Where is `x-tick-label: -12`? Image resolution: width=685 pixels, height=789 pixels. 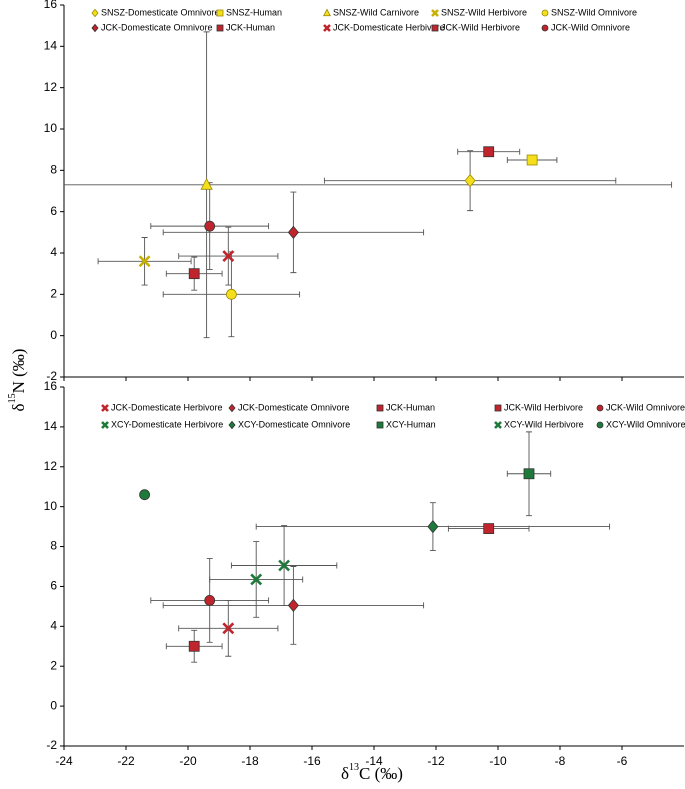
x-tick-label: -12 is located at coordinates (436, 761).